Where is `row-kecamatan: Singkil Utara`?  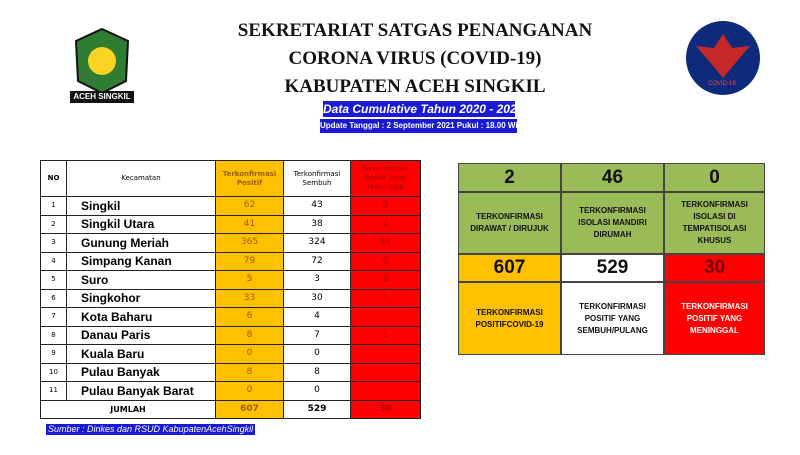
row-kecamatan: Singkil Utara is located at coordinates (141, 224).